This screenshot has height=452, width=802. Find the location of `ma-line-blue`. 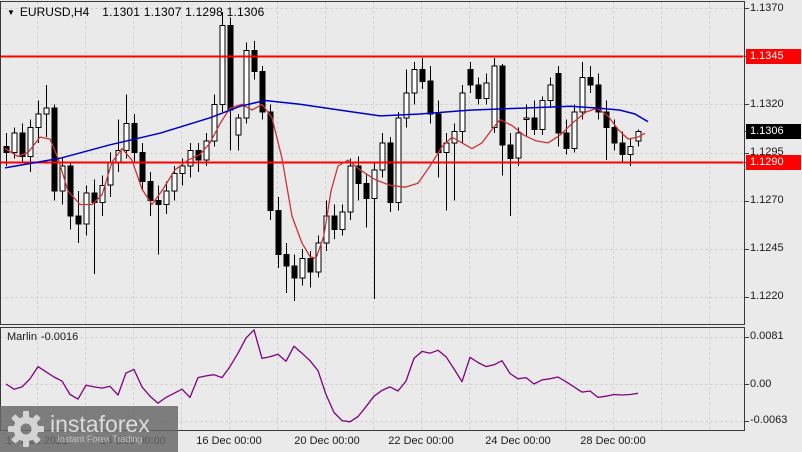

ma-line-blue is located at coordinates (326, 134).